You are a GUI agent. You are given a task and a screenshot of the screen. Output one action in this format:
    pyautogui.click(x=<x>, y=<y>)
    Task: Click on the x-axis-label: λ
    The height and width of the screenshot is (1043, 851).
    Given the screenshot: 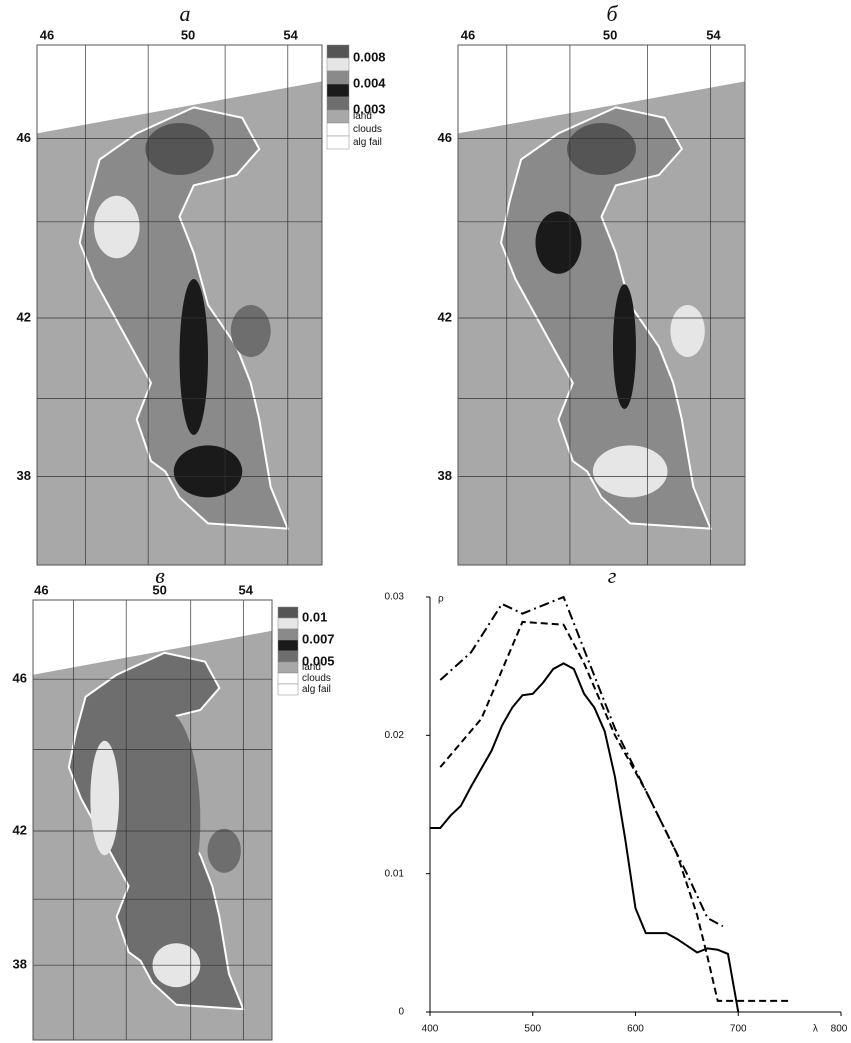 What is the action you would take?
    pyautogui.click(x=815, y=1029)
    